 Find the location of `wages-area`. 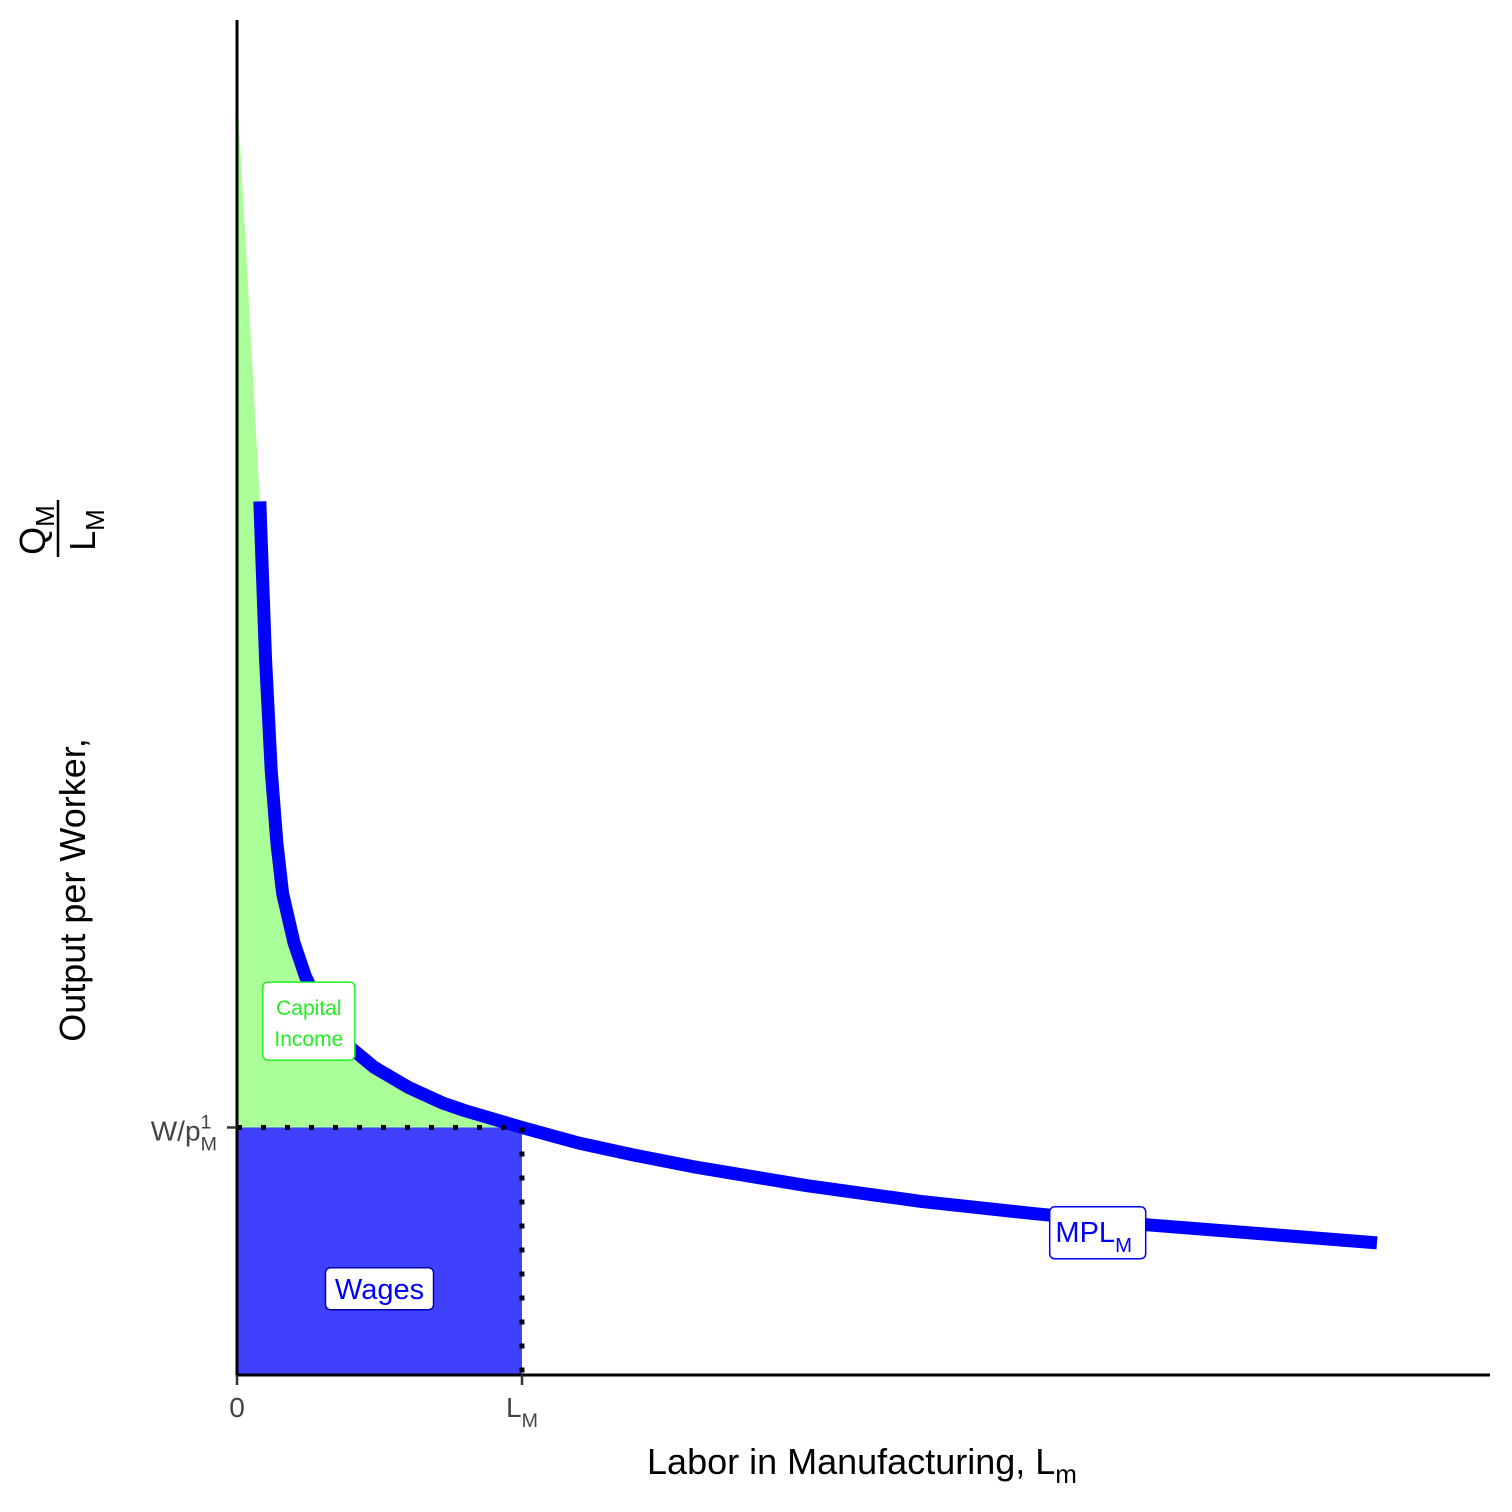

wages-area is located at coordinates (379, 1251).